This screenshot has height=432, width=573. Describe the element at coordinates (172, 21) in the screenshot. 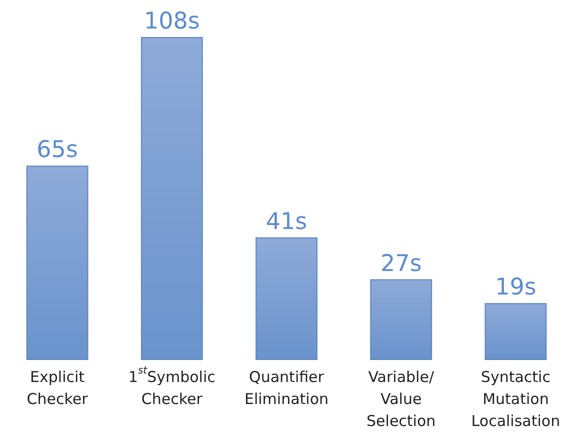

I see `data-label: 108s` at that location.